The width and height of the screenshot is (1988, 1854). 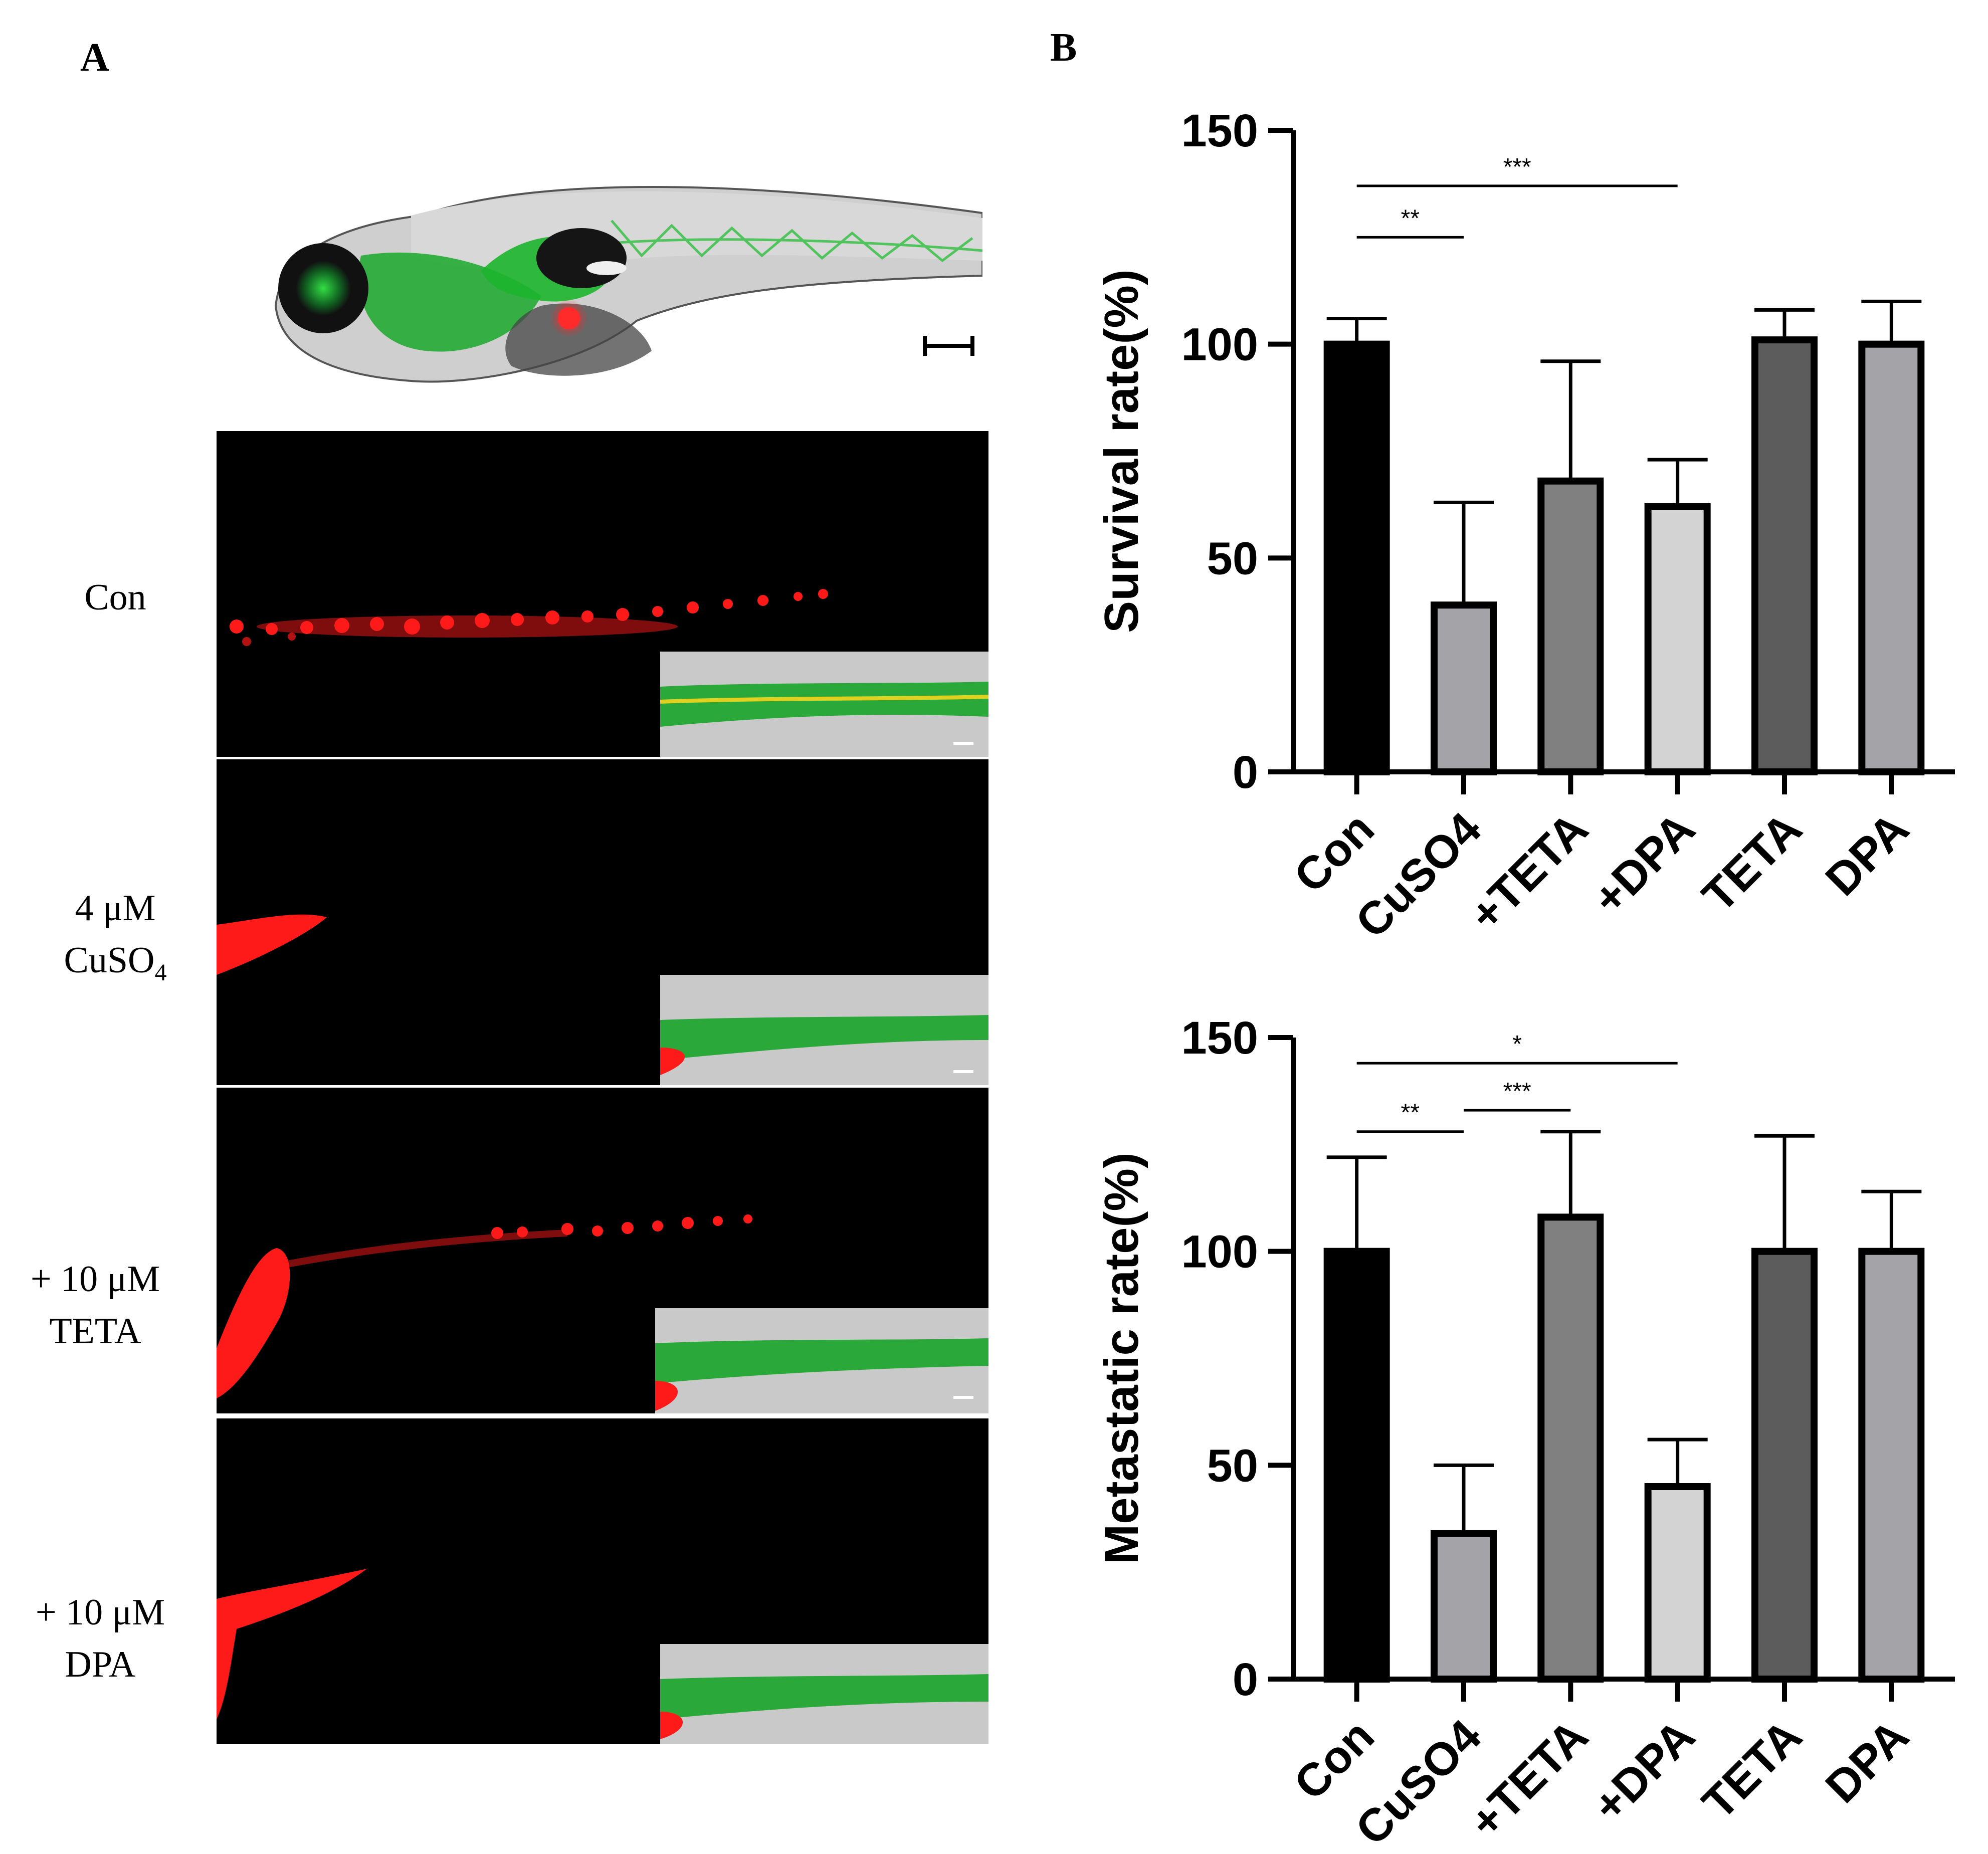 I want to click on row-label-teta: + 10 μM TETA, so click(x=95, y=1305).